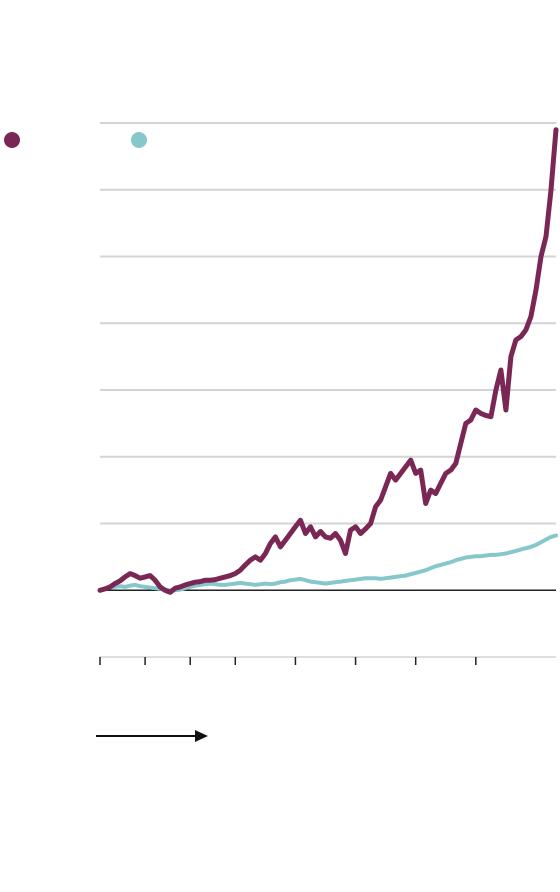 The image size is (560, 892). Describe the element at coordinates (152, 736) in the screenshot. I see `time-direction-arrow` at that location.